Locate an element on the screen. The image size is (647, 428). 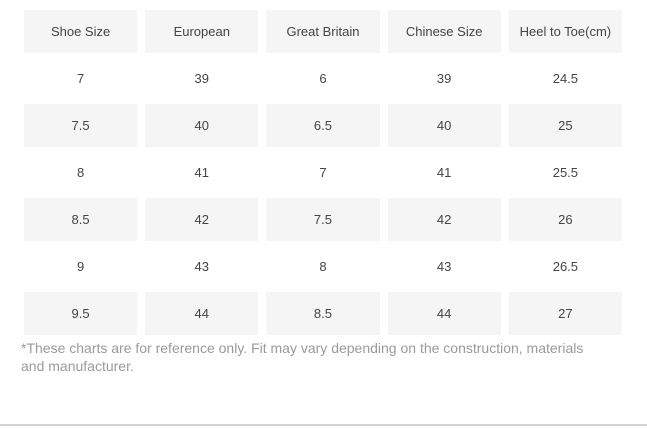
header-cell-great-britain: Great Britain is located at coordinates (323, 31).